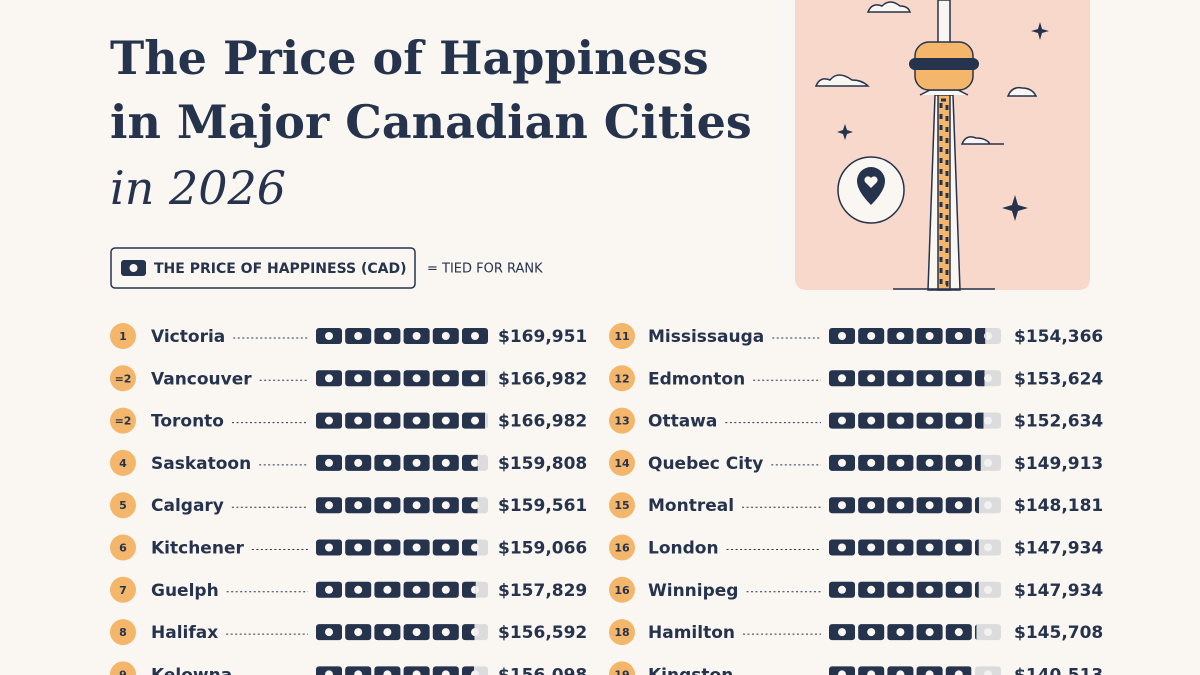 This screenshot has width=1200, height=675. Describe the element at coordinates (1058, 670) in the screenshot. I see `price: $140,513` at that location.